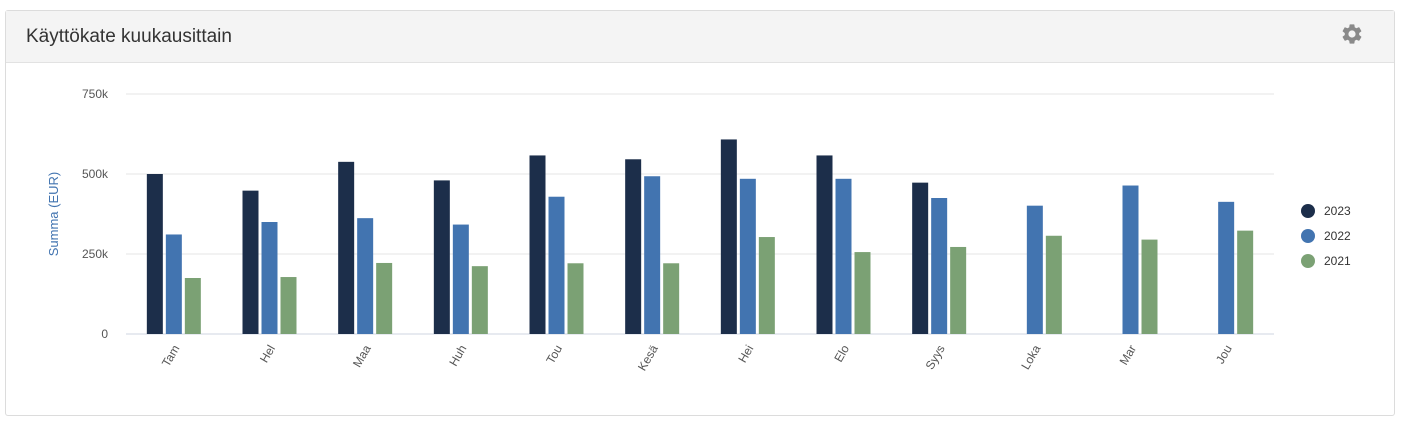  What do you see at coordinates (537, 244) in the screenshot?
I see `bar-2023-tou` at bounding box center [537, 244].